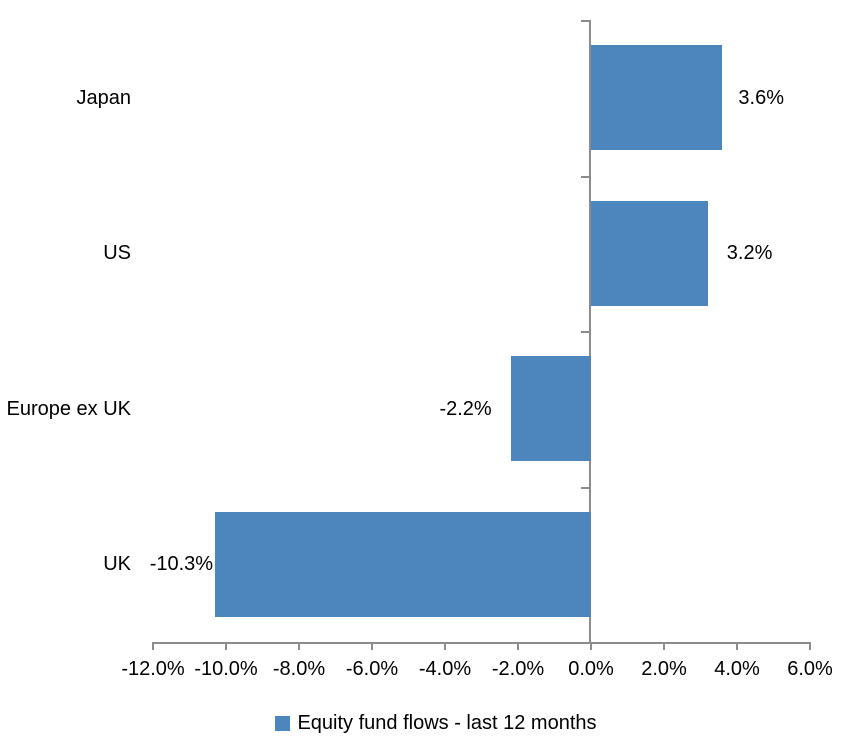 This screenshot has width=852, height=747. I want to click on bar-uk, so click(403, 564).